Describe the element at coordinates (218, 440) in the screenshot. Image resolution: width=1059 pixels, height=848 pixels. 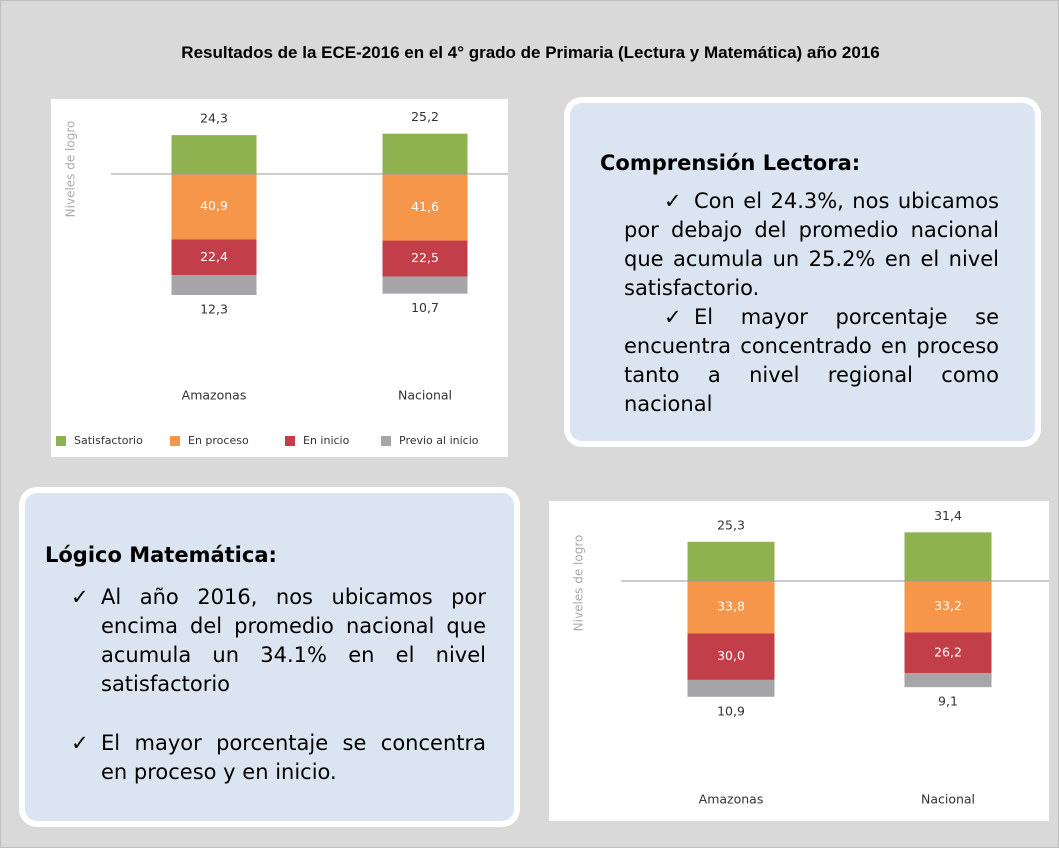
I see `legend-label: En proceso` at that location.